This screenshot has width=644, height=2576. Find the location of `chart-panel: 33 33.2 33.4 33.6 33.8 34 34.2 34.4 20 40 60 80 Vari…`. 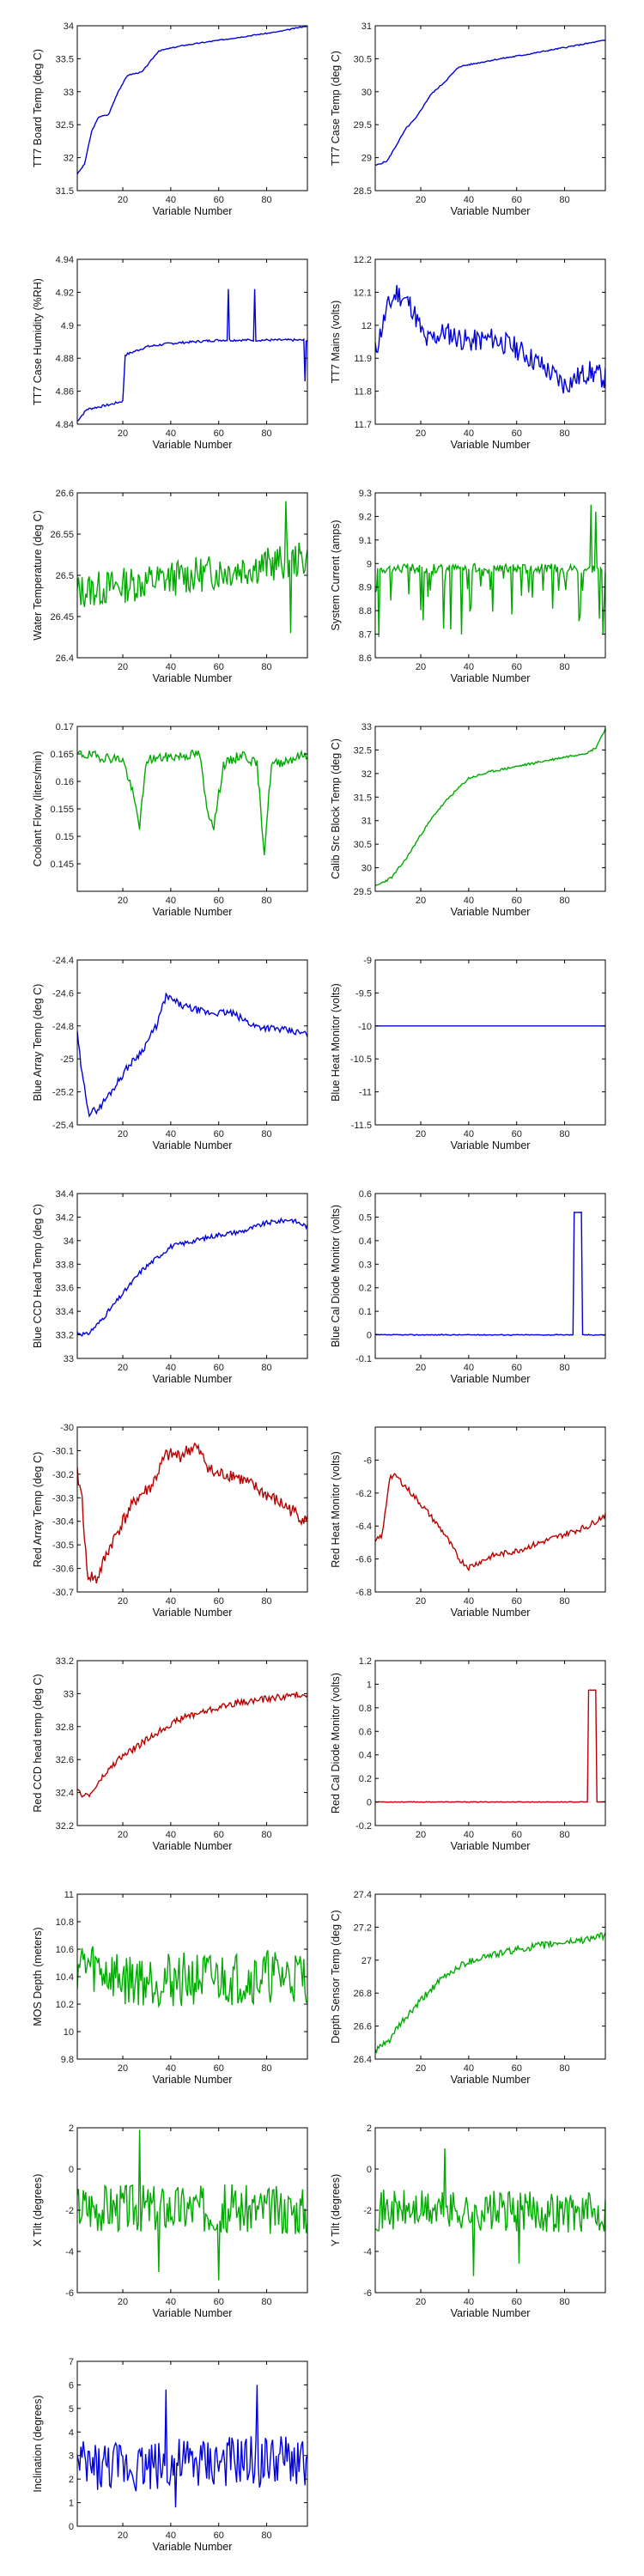

chart-panel: 33 33.2 33.4 33.6 33.8 34 34.2 34.4 20 40 60 80 Vari… is located at coordinates (170, 1287).